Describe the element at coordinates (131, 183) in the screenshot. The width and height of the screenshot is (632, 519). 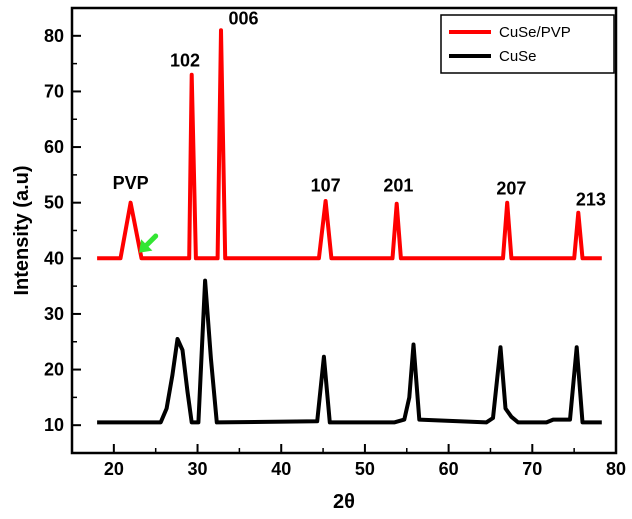
I see `peak-label: PVP` at that location.